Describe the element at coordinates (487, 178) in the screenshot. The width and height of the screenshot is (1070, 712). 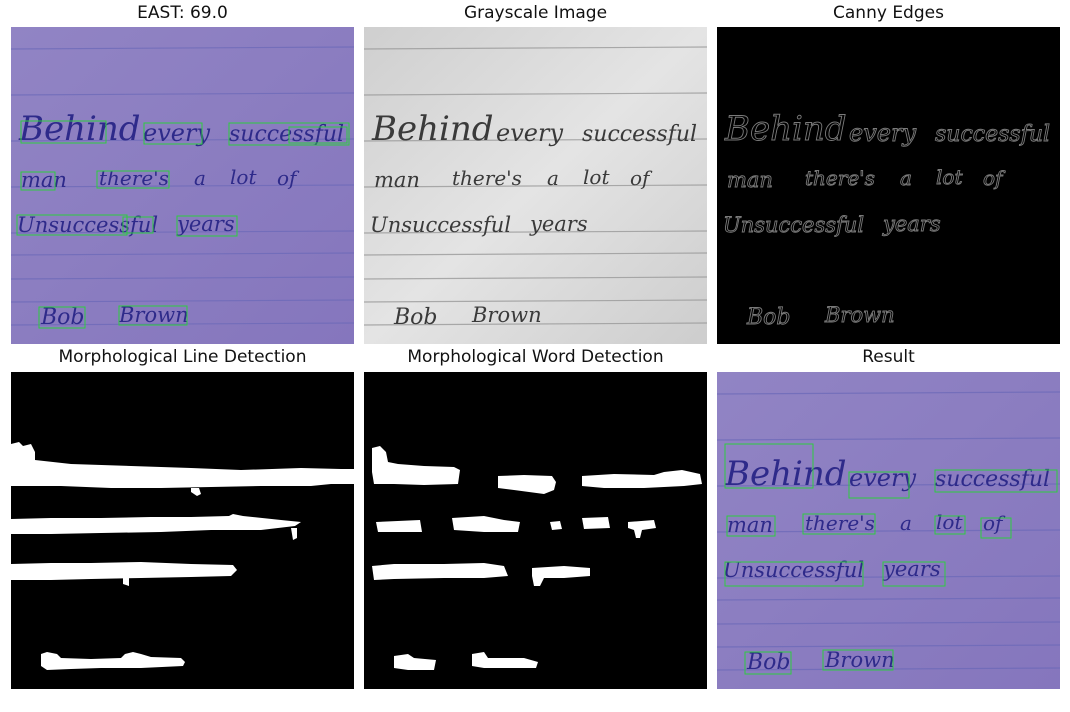
I see `gray-word-theres: there's` at that location.